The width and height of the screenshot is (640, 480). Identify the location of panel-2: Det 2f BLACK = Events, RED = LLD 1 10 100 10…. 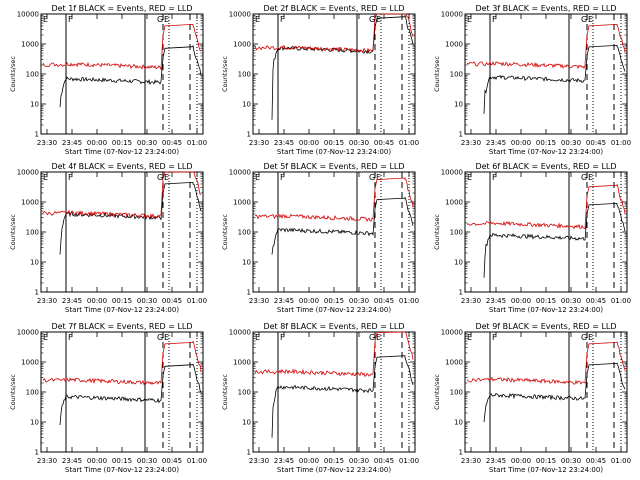
(320, 80).